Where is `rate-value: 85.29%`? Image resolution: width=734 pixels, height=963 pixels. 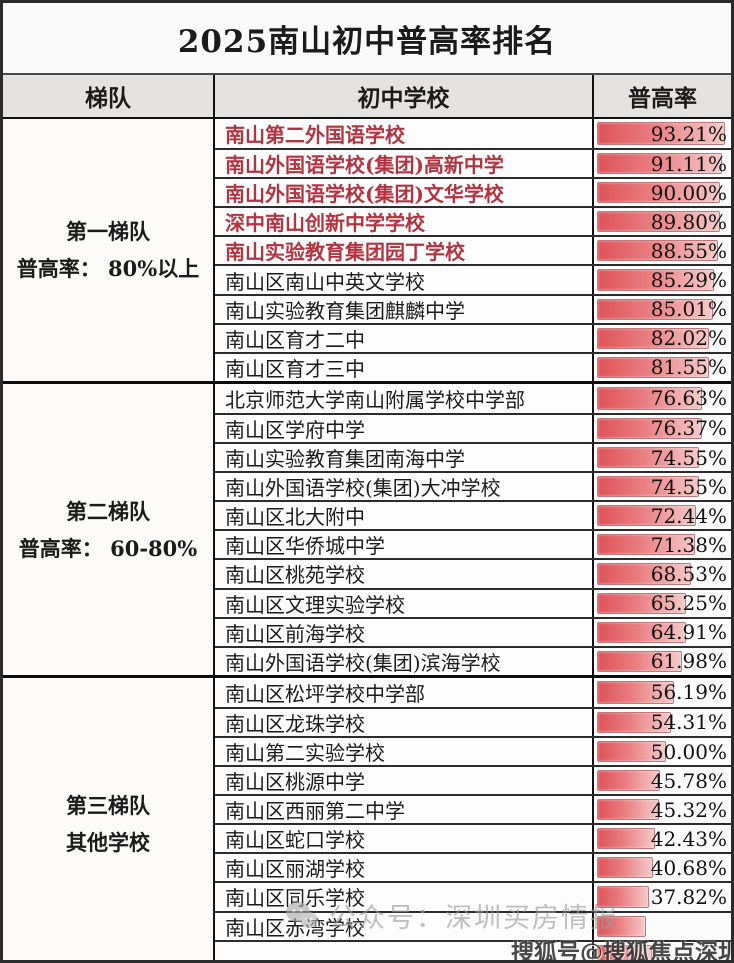 rate-value: 85.29% is located at coordinates (688, 280).